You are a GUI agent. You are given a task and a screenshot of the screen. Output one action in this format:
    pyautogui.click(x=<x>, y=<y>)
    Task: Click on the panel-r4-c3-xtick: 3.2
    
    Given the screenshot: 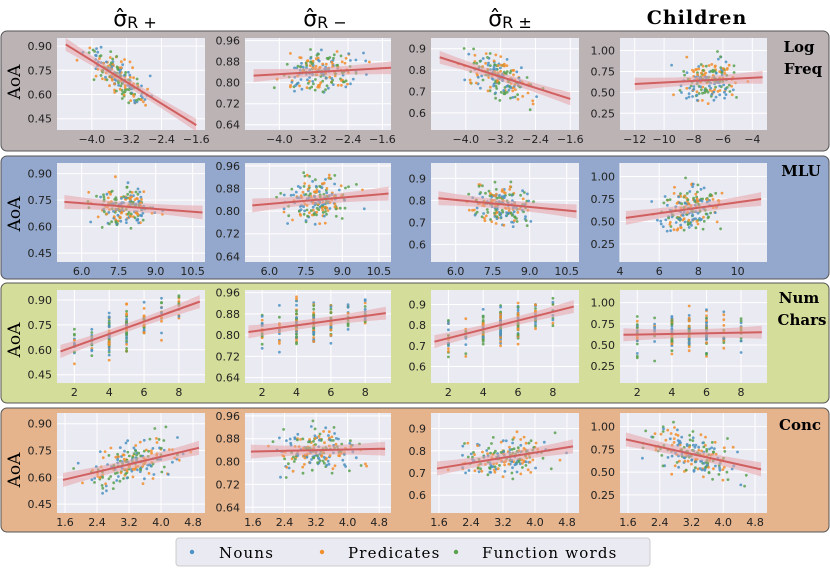 What is the action you would take?
    pyautogui.click(x=503, y=522)
    